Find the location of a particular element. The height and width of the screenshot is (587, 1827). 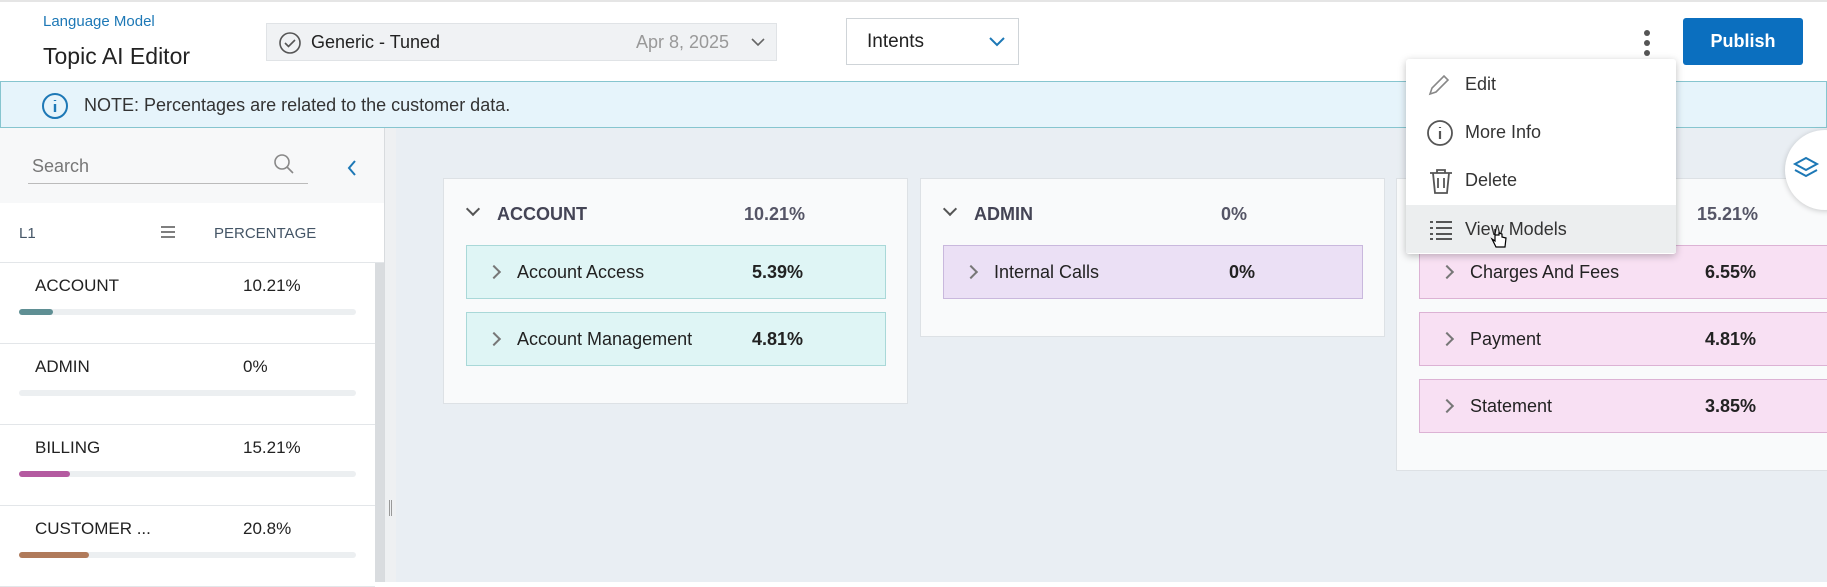

item-name: Charges And Fees is located at coordinates (1545, 272).